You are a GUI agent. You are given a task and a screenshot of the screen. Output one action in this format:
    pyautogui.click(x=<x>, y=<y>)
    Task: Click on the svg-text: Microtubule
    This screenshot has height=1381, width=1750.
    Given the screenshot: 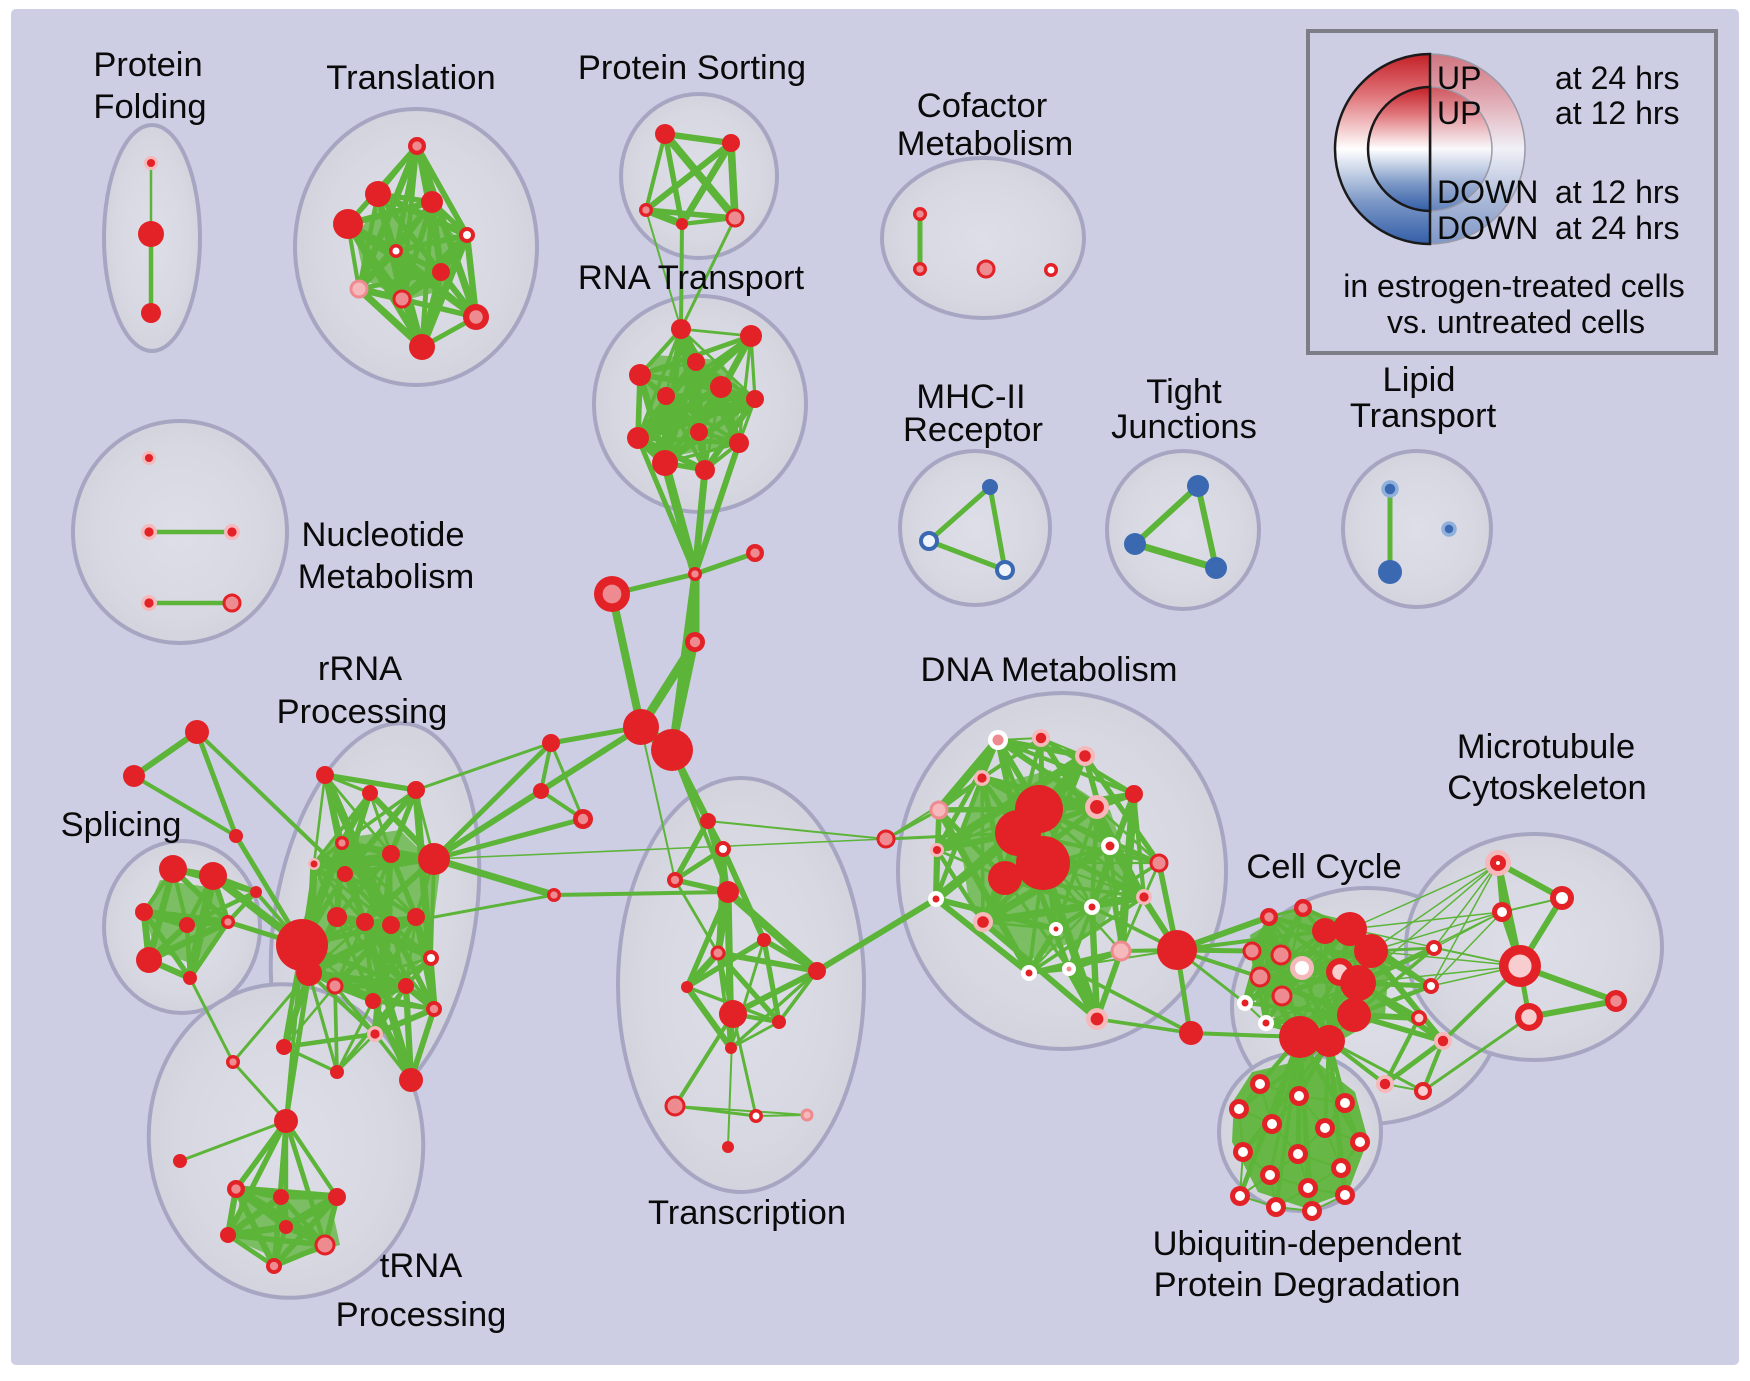 What is the action you would take?
    pyautogui.click(x=1546, y=747)
    